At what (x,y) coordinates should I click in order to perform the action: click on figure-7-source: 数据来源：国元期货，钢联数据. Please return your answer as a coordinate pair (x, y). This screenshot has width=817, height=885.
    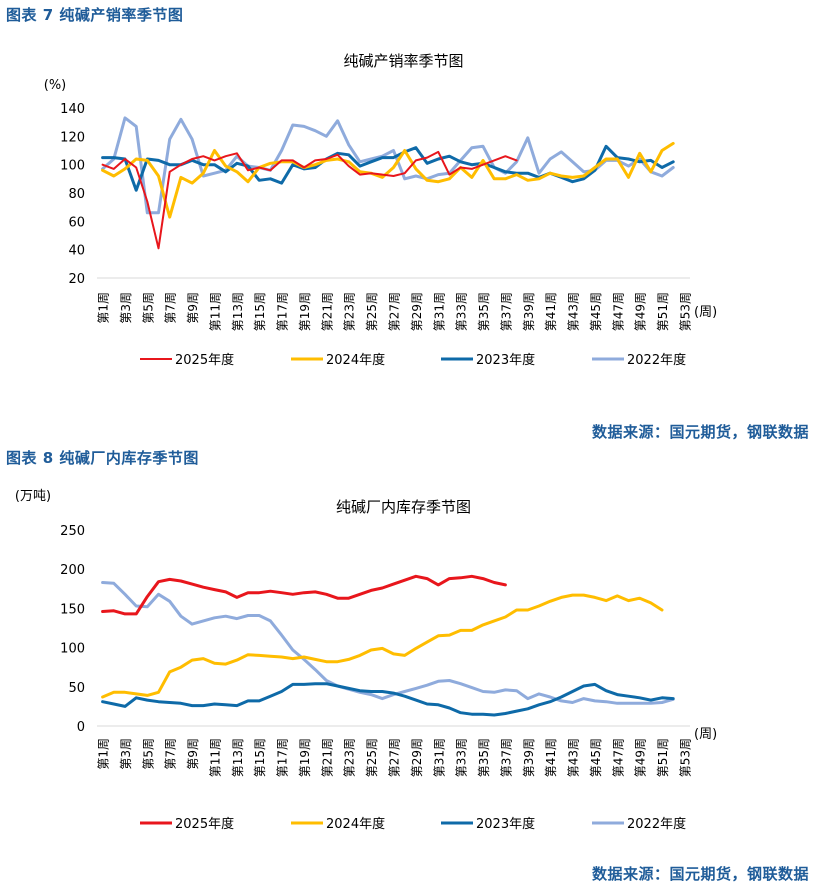
    Looking at the image, I should click on (700, 432).